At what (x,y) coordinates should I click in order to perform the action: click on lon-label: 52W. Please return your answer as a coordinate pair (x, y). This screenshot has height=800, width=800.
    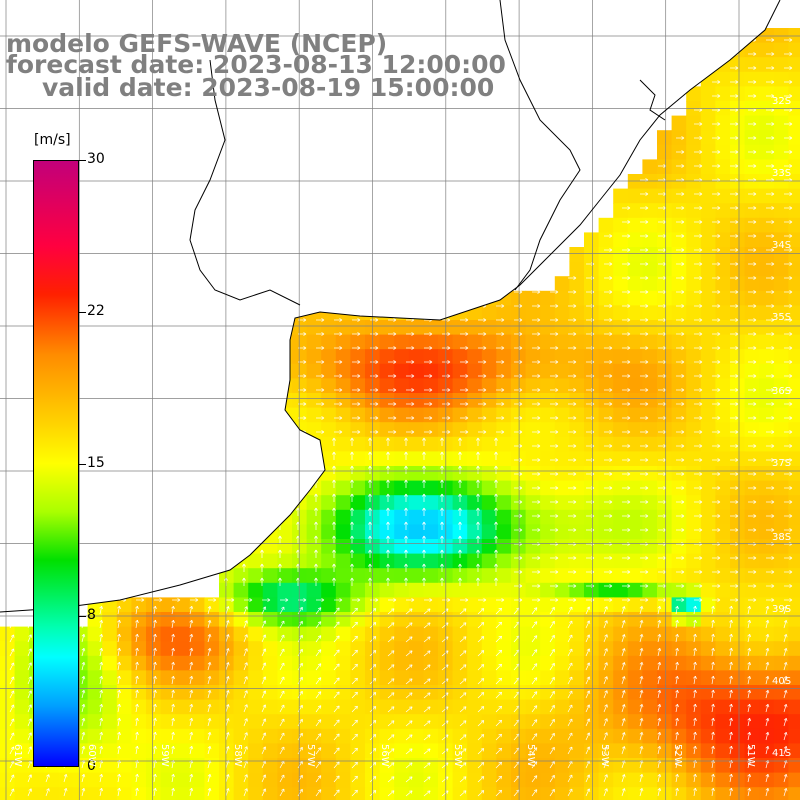
    Looking at the image, I should click on (677, 755).